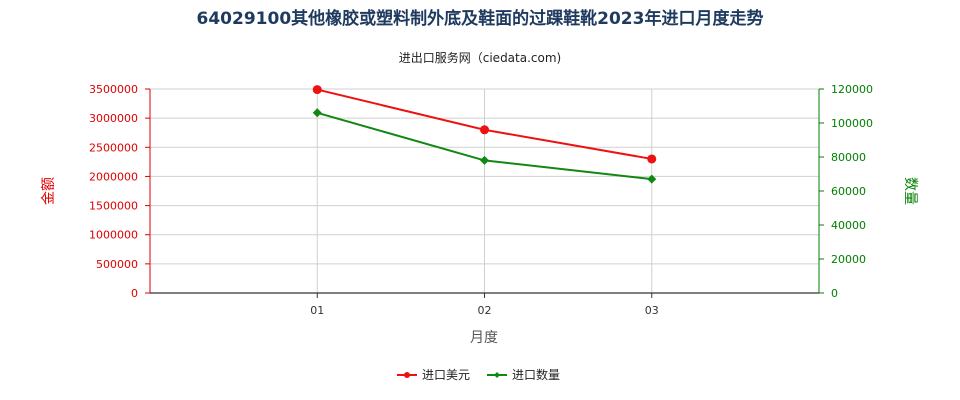 This screenshot has width=960, height=400. Describe the element at coordinates (848, 225) in the screenshot. I see `y-axis-right-tick-label: 40000` at that location.